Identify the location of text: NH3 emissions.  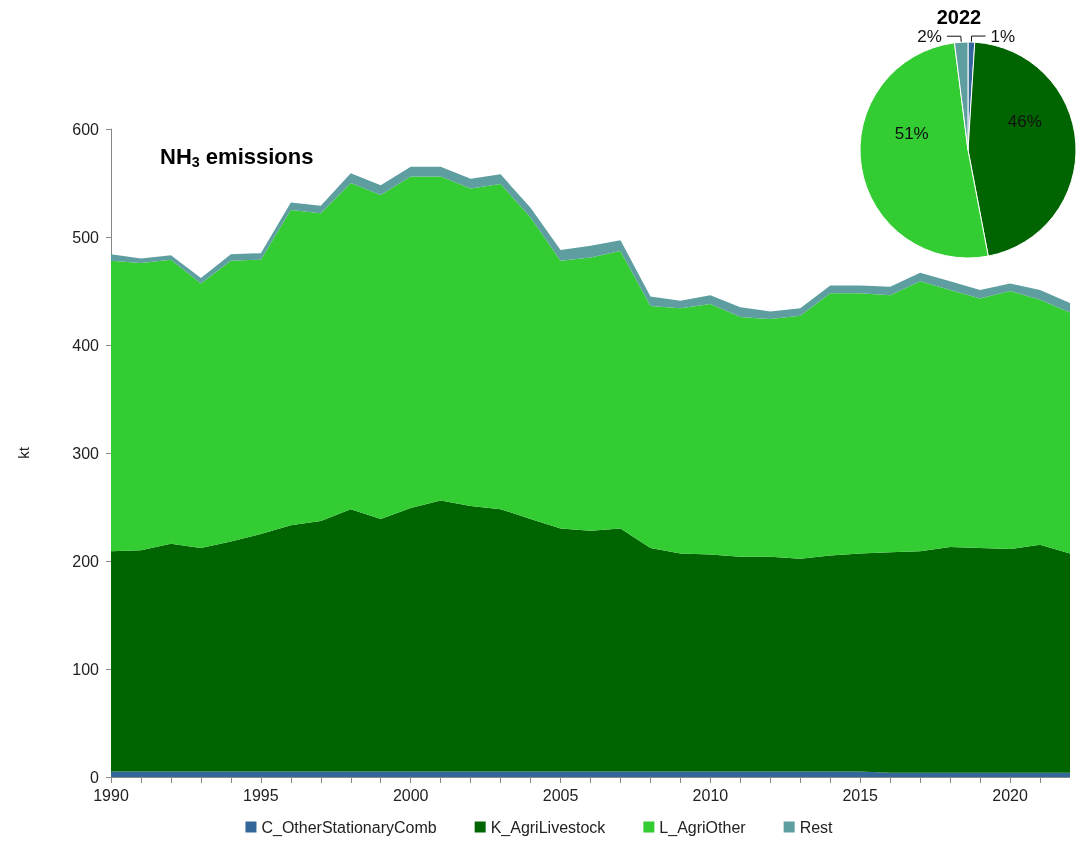
(237, 157).